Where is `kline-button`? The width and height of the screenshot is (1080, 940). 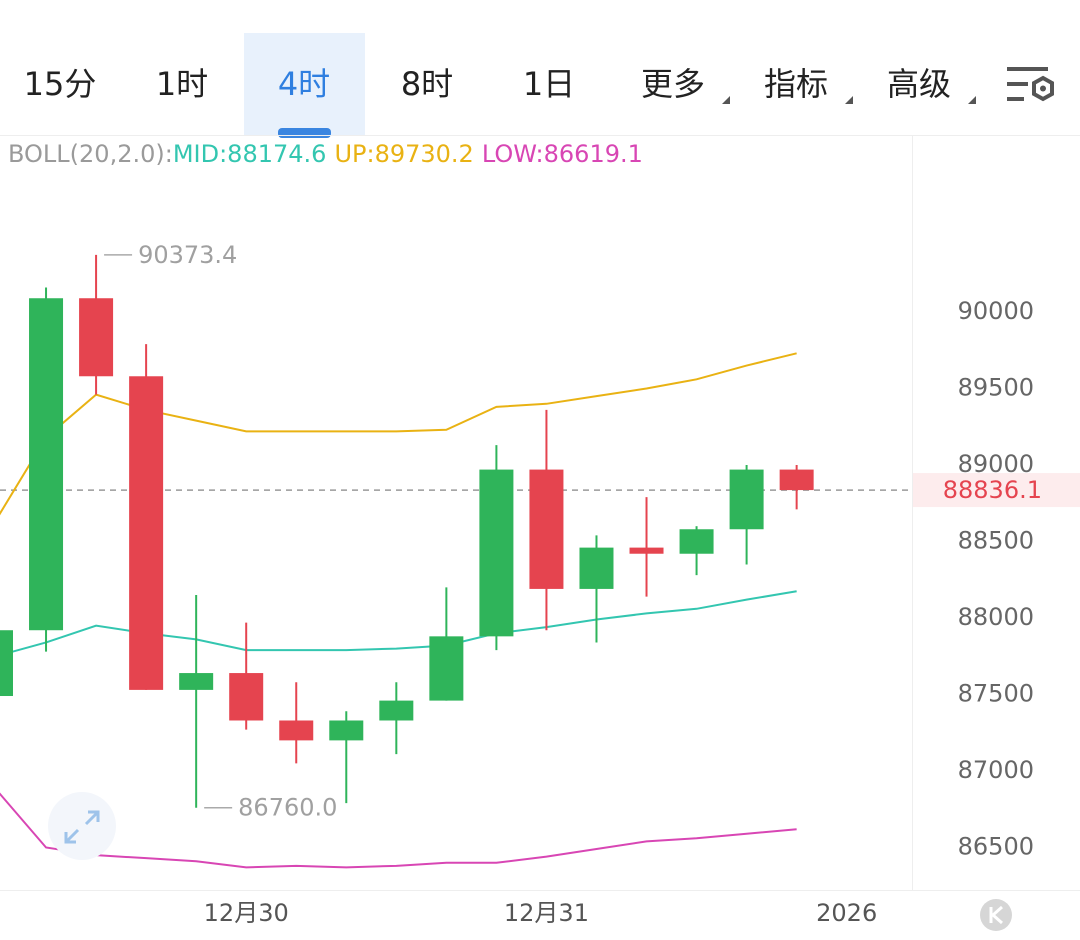
kline-button is located at coordinates (996, 915).